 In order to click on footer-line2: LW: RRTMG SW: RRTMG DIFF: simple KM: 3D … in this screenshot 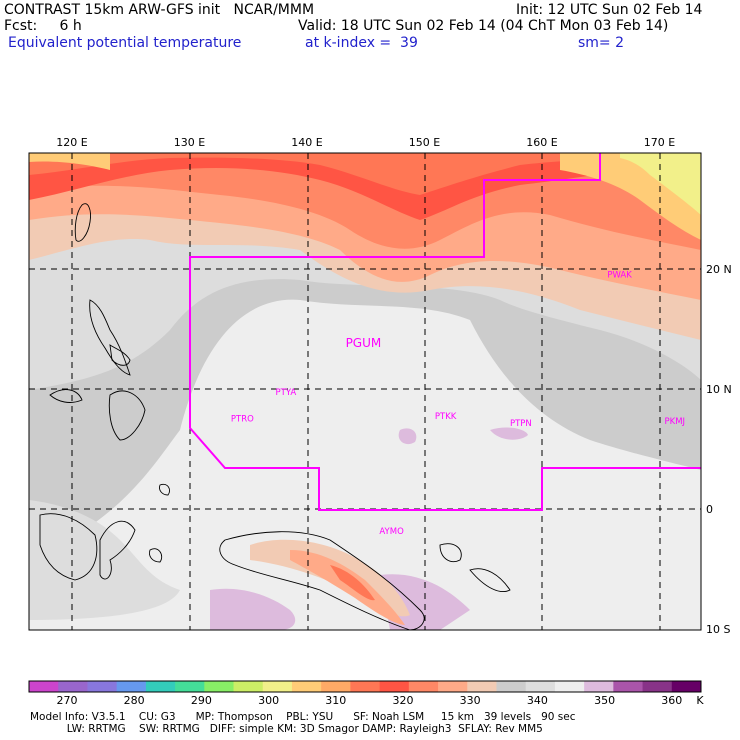, I will do `click(286, 729)`.